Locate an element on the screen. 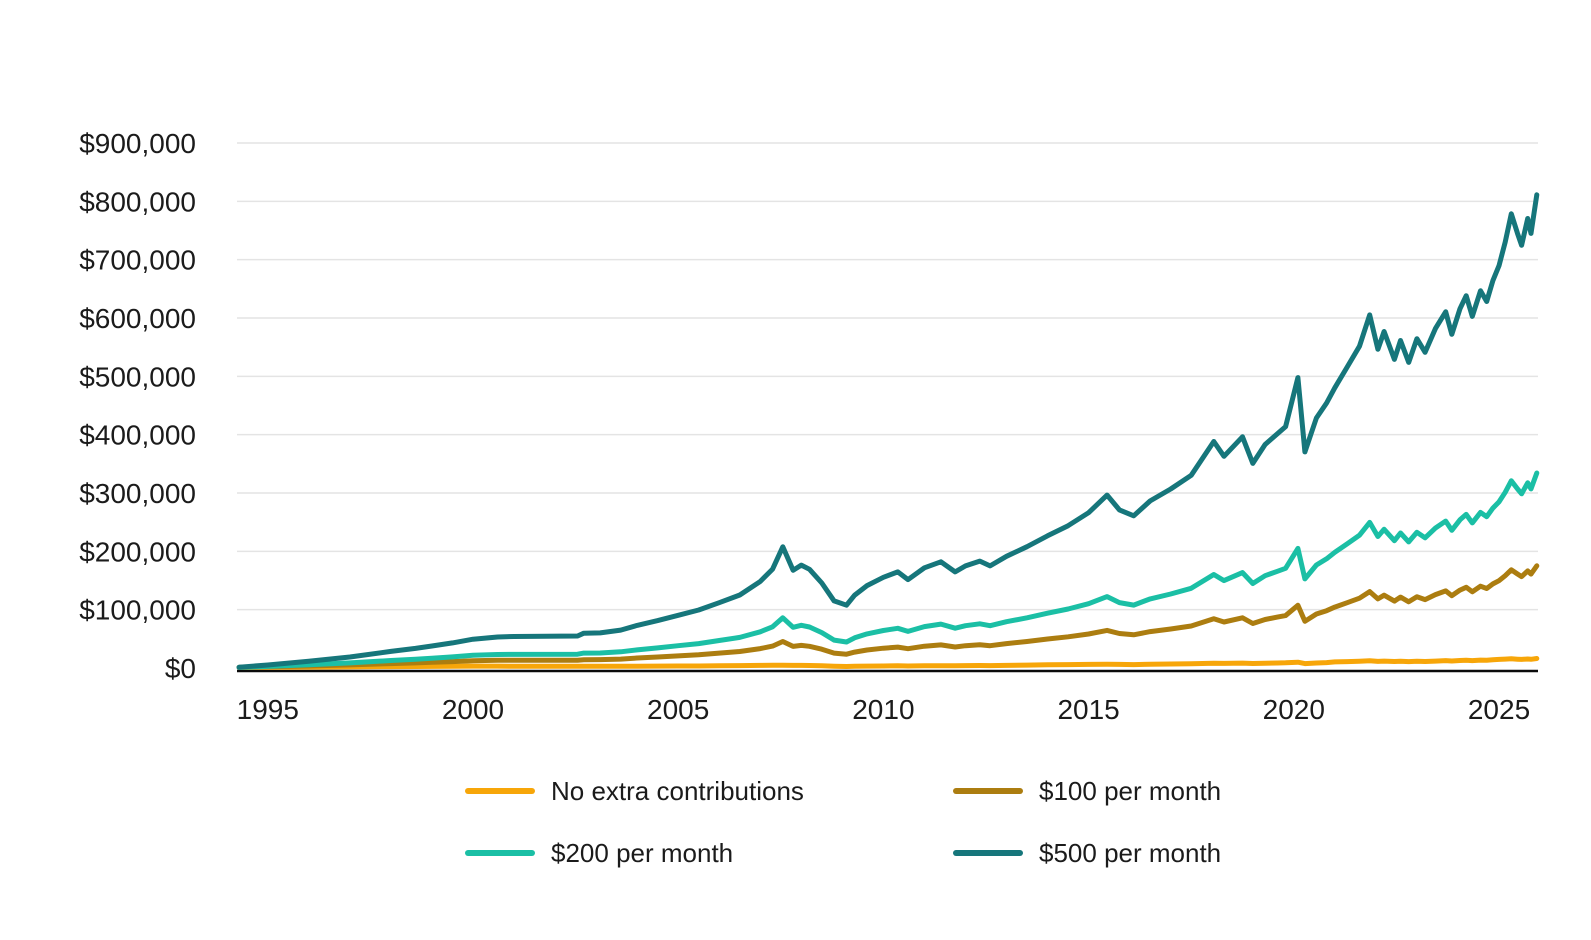  y-tick-label: $500,000 is located at coordinates (137, 376).